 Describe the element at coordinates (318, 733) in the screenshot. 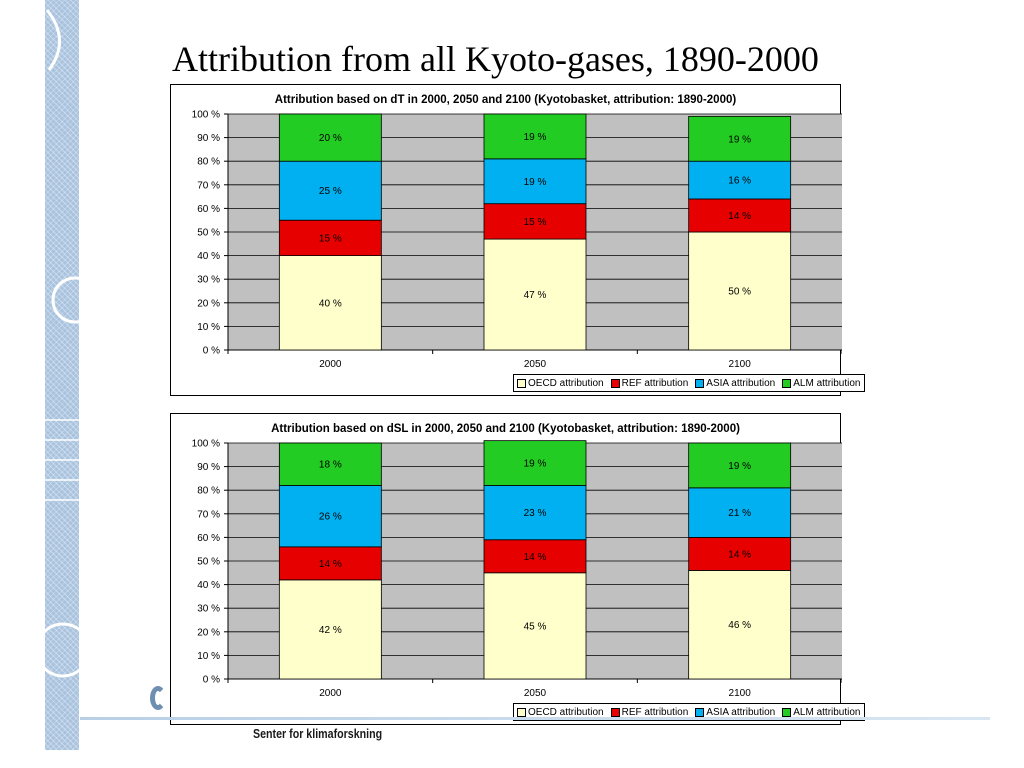

I see `footer-organization: Senter for klimaforskning` at that location.